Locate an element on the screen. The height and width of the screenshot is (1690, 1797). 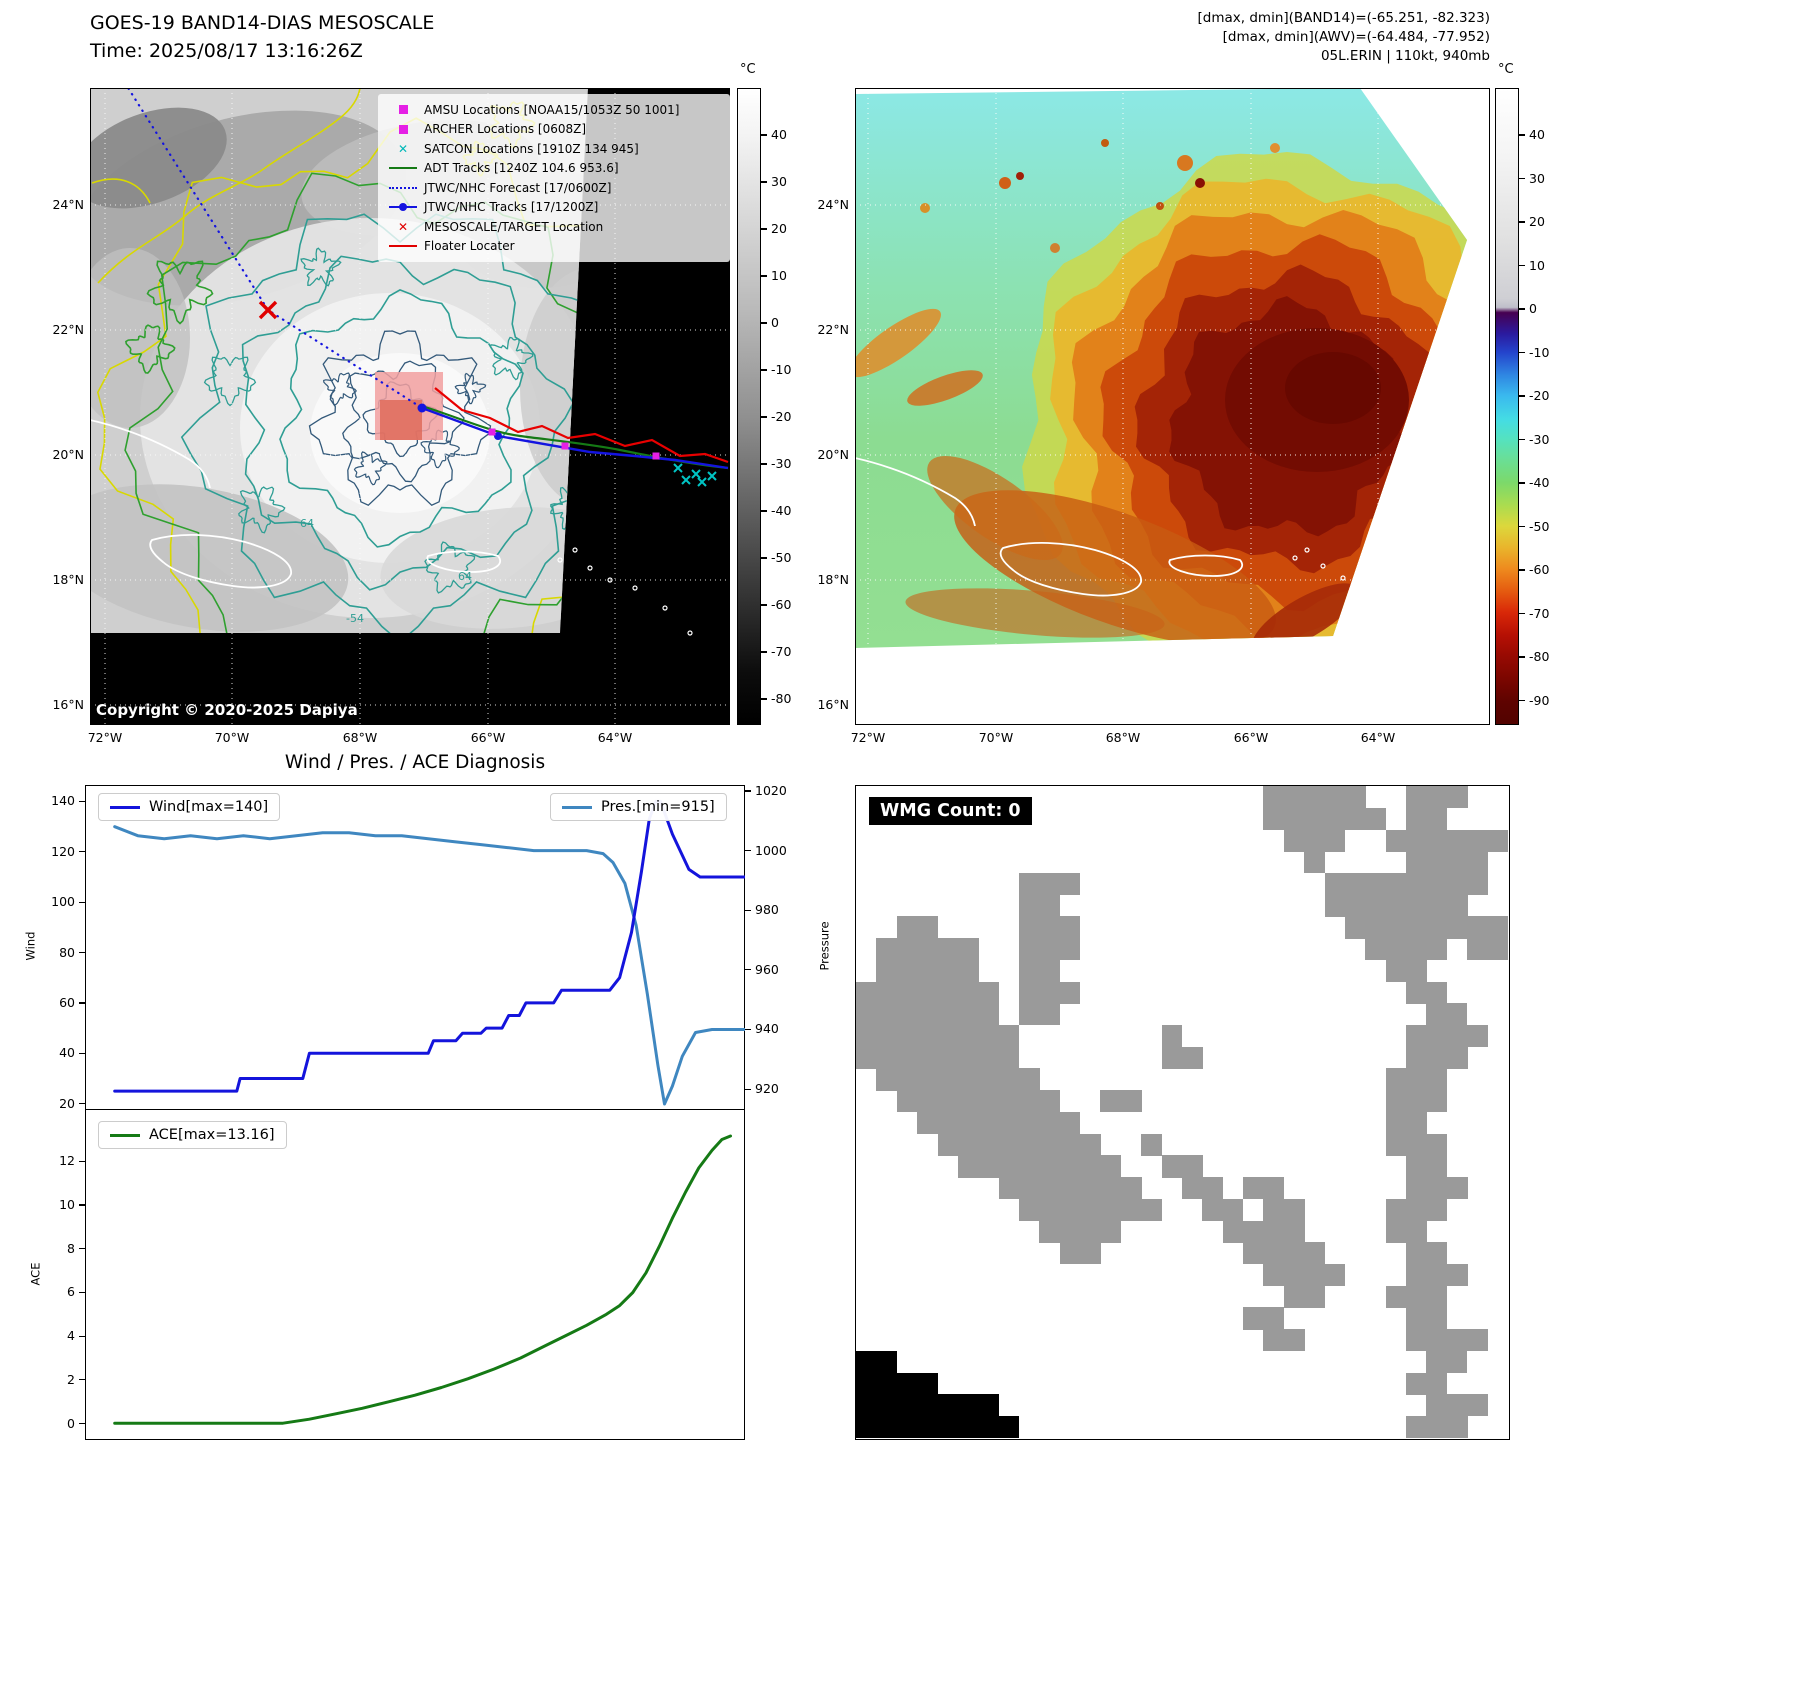
awv-lat-tick: 20°N is located at coordinates (833, 454).